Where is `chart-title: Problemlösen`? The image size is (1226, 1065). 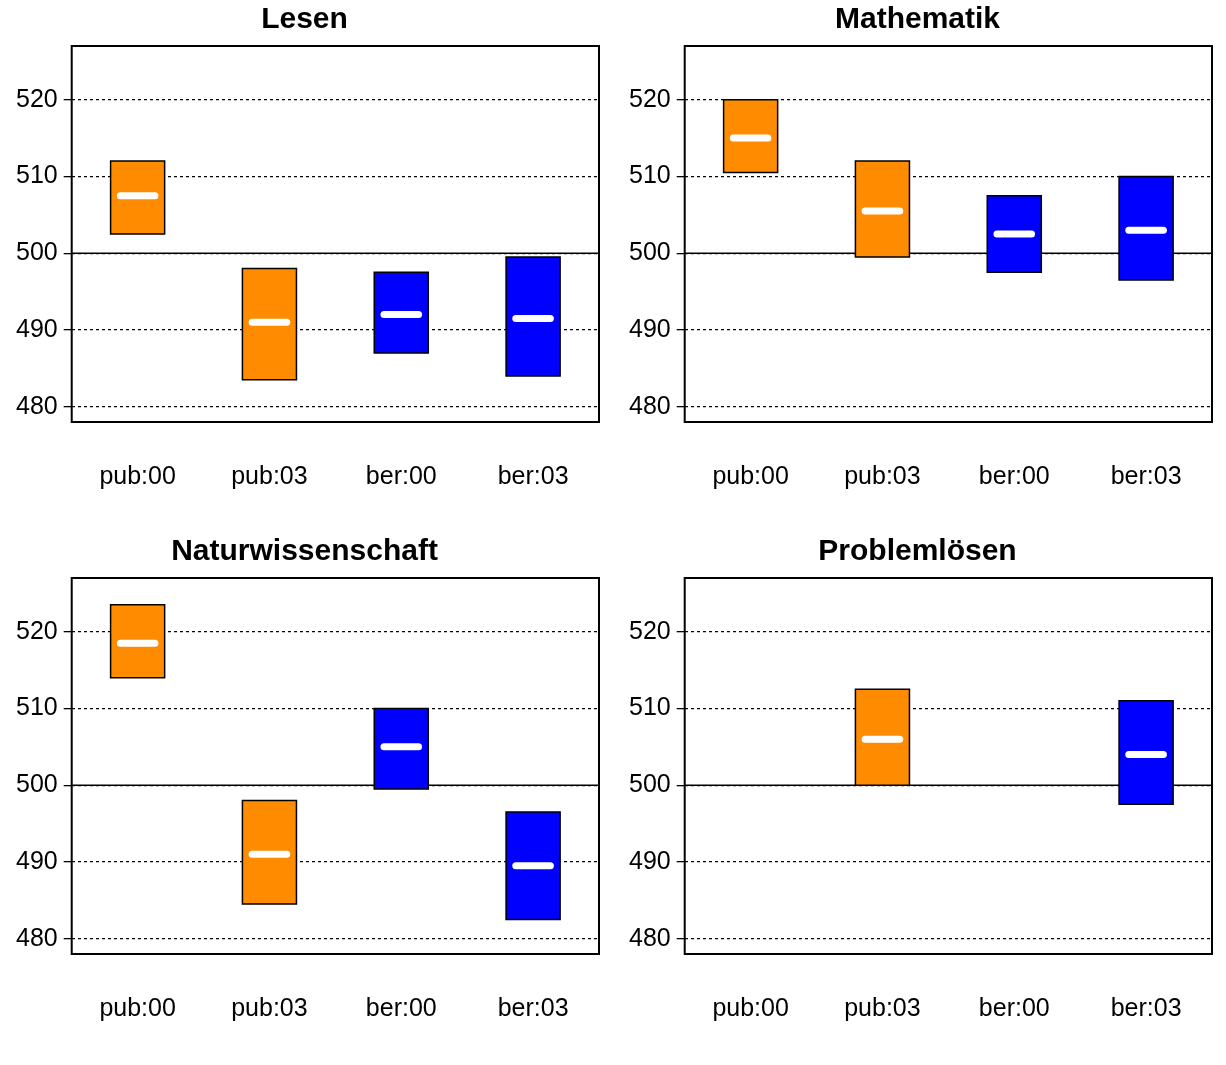 chart-title: Problemlösen is located at coordinates (917, 550).